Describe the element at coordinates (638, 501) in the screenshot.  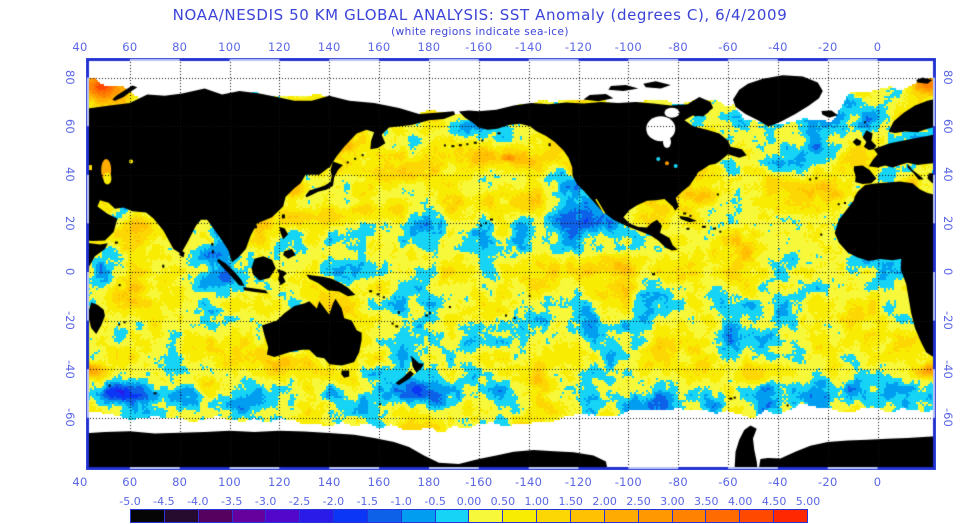
I see `colorbar-tick-label: 2.50` at that location.